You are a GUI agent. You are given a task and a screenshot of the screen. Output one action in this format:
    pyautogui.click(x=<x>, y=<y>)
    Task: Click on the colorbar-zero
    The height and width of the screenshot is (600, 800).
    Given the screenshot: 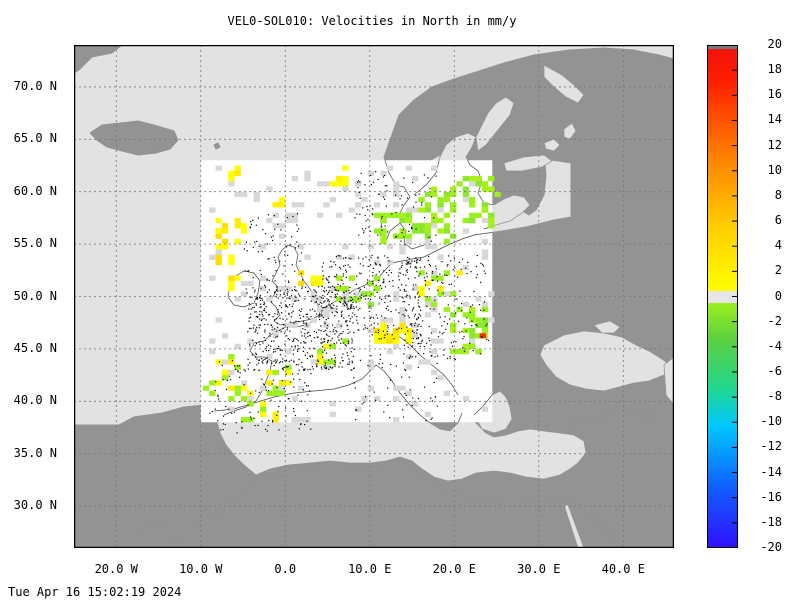 What is the action you would take?
    pyautogui.click(x=722, y=297)
    